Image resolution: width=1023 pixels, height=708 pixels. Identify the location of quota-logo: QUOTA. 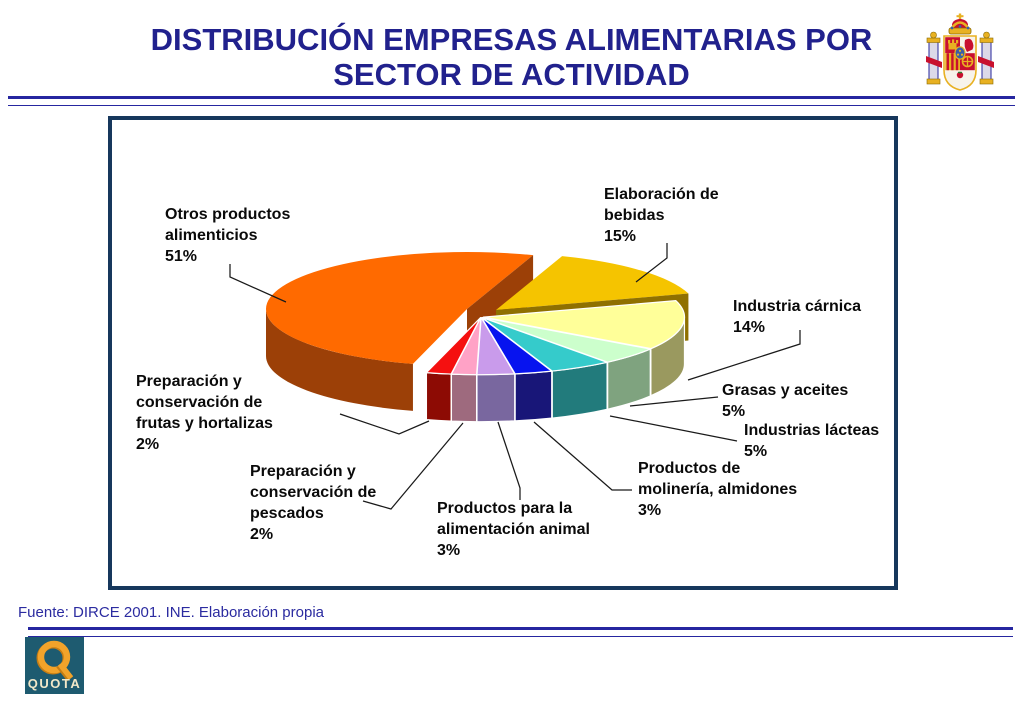
(54, 665).